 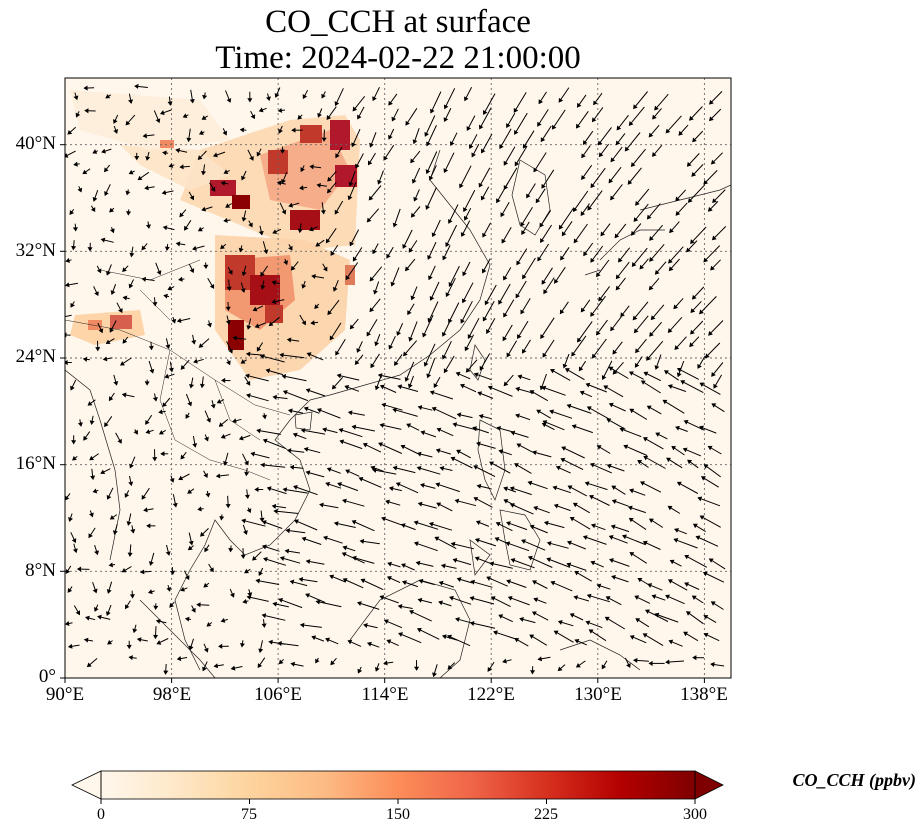 What do you see at coordinates (398, 814) in the screenshot?
I see `colorbar-tick-label: 150` at bounding box center [398, 814].